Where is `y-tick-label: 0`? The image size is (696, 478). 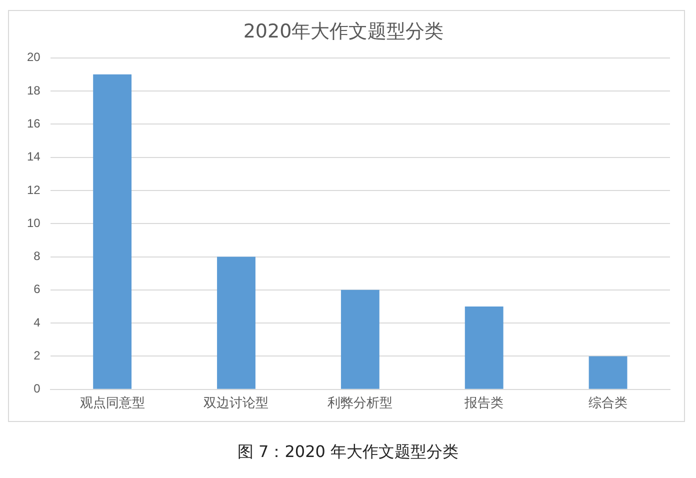
y-tick-label: 0 is located at coordinates (37, 389).